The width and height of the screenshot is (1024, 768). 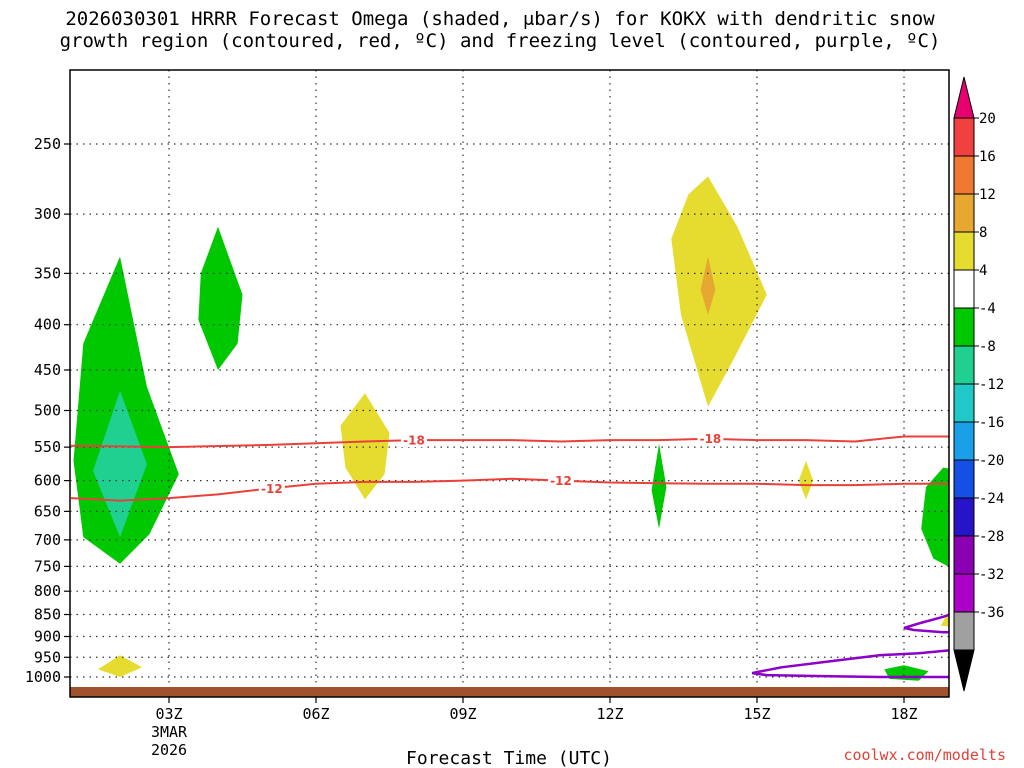 I want to click on credit-link: coolwx.com/modelts, so click(x=924, y=755).